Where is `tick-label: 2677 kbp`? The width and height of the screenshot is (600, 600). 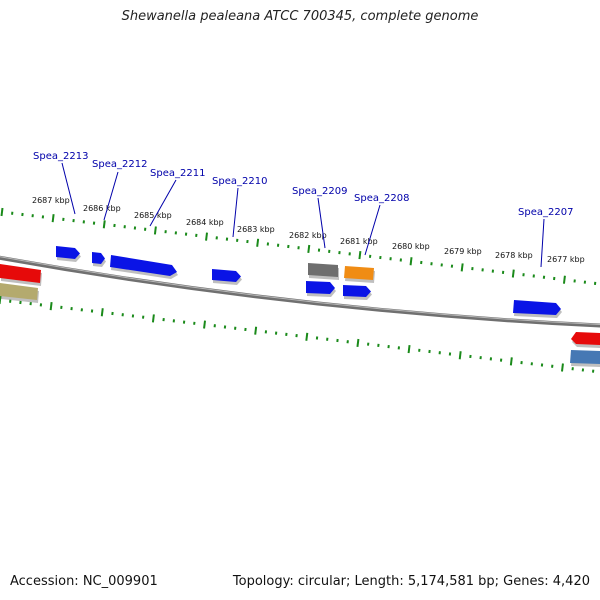 tick-label: 2677 kbp is located at coordinates (566, 259).